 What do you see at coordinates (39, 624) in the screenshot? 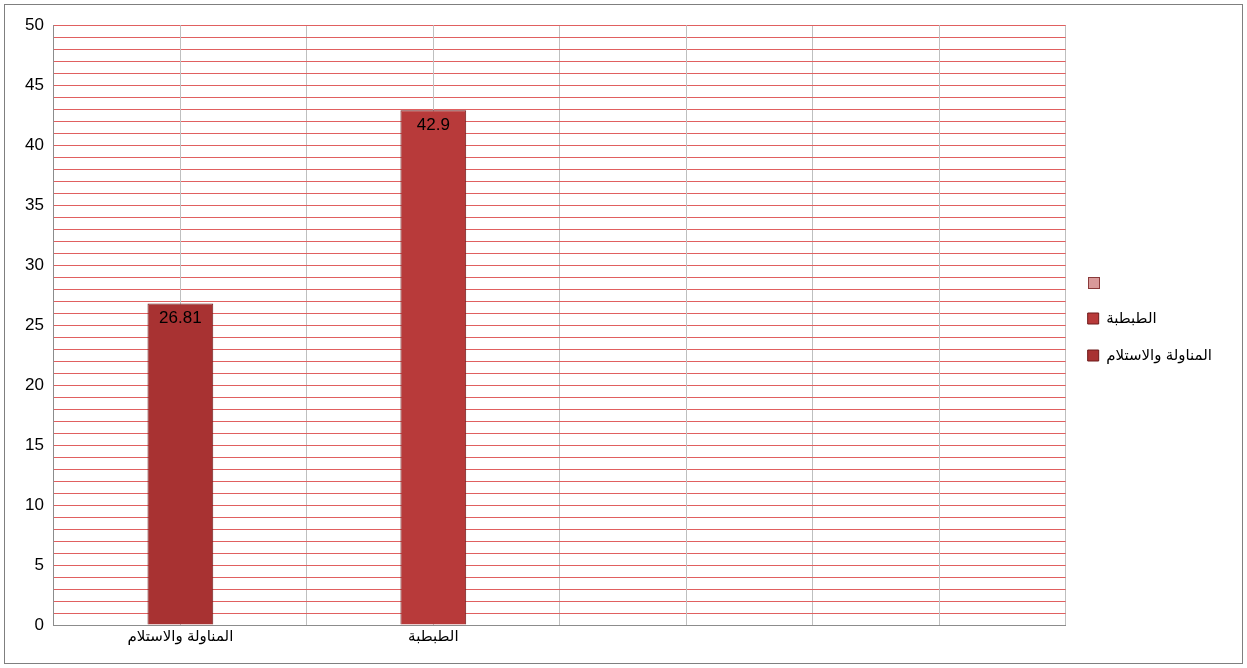
I see `y-tick-label: 0` at bounding box center [39, 624].